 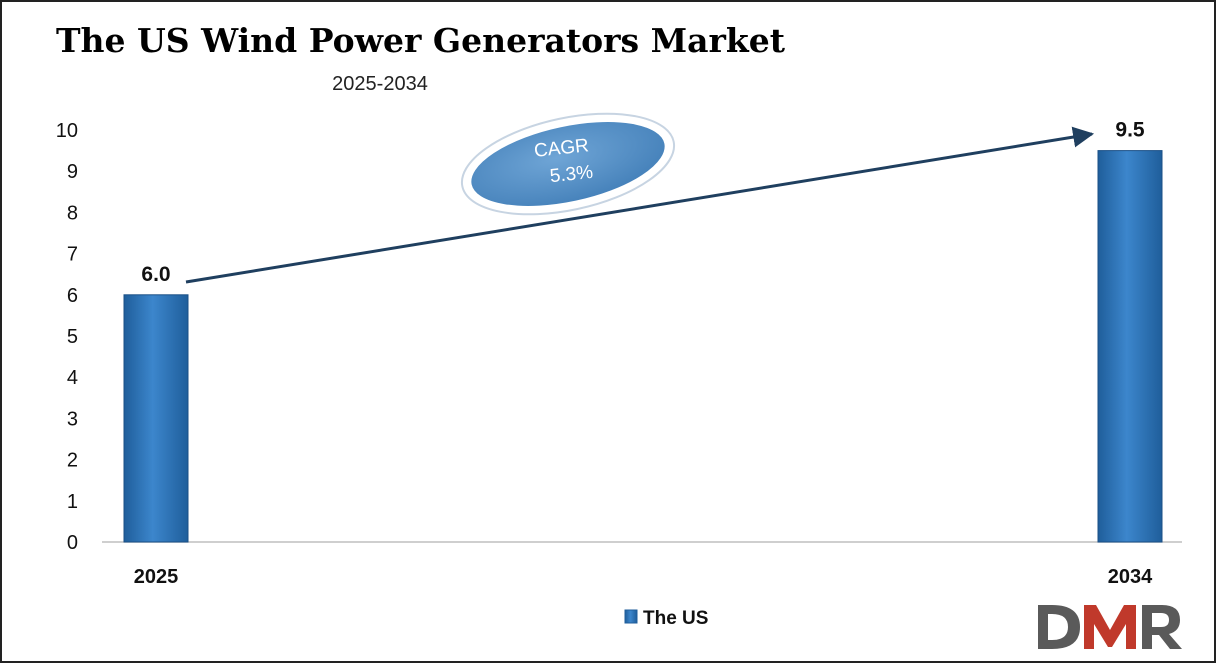 I want to click on data-label-2034: 9.5, so click(x=1130, y=130).